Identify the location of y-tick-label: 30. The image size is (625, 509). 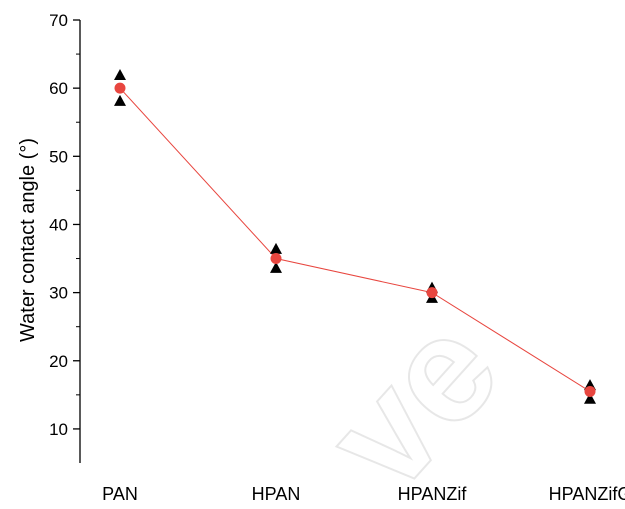
(58, 293).